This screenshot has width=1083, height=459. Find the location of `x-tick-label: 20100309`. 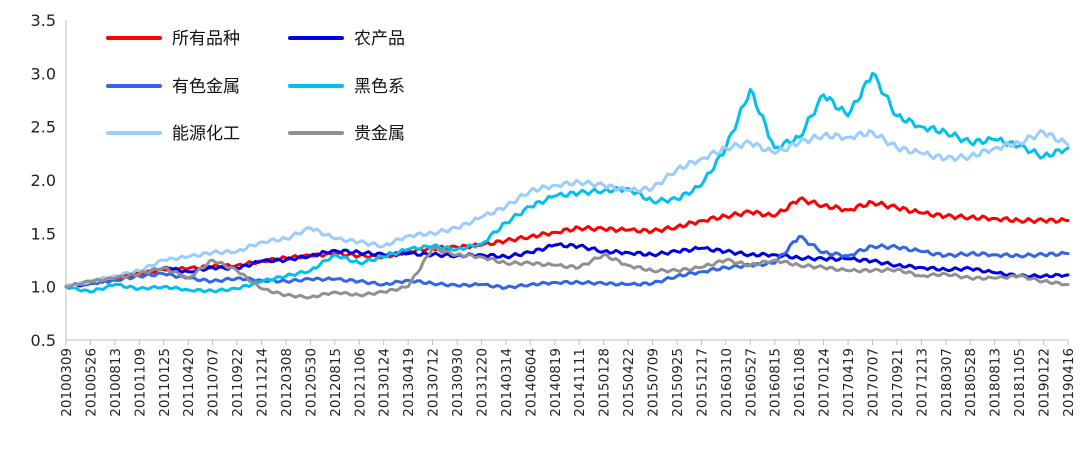

x-tick-label: 20100309 is located at coordinates (67, 382).